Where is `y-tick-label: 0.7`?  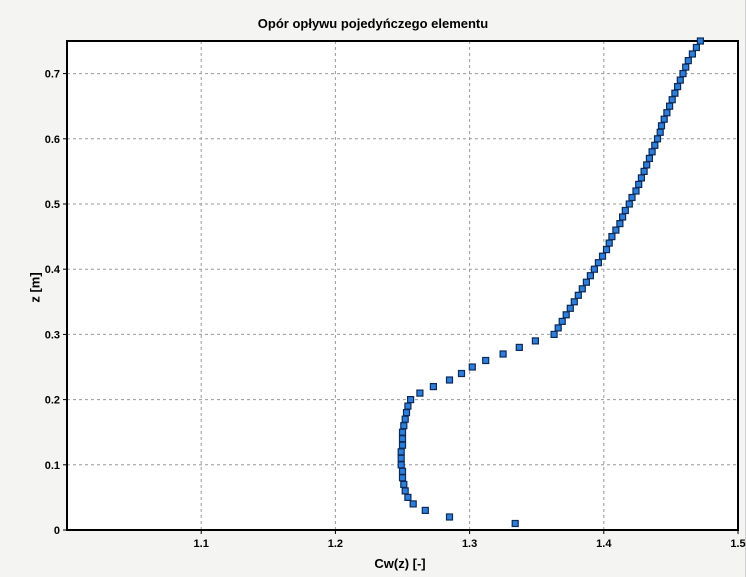 y-tick-label: 0.7 is located at coordinates (52, 75).